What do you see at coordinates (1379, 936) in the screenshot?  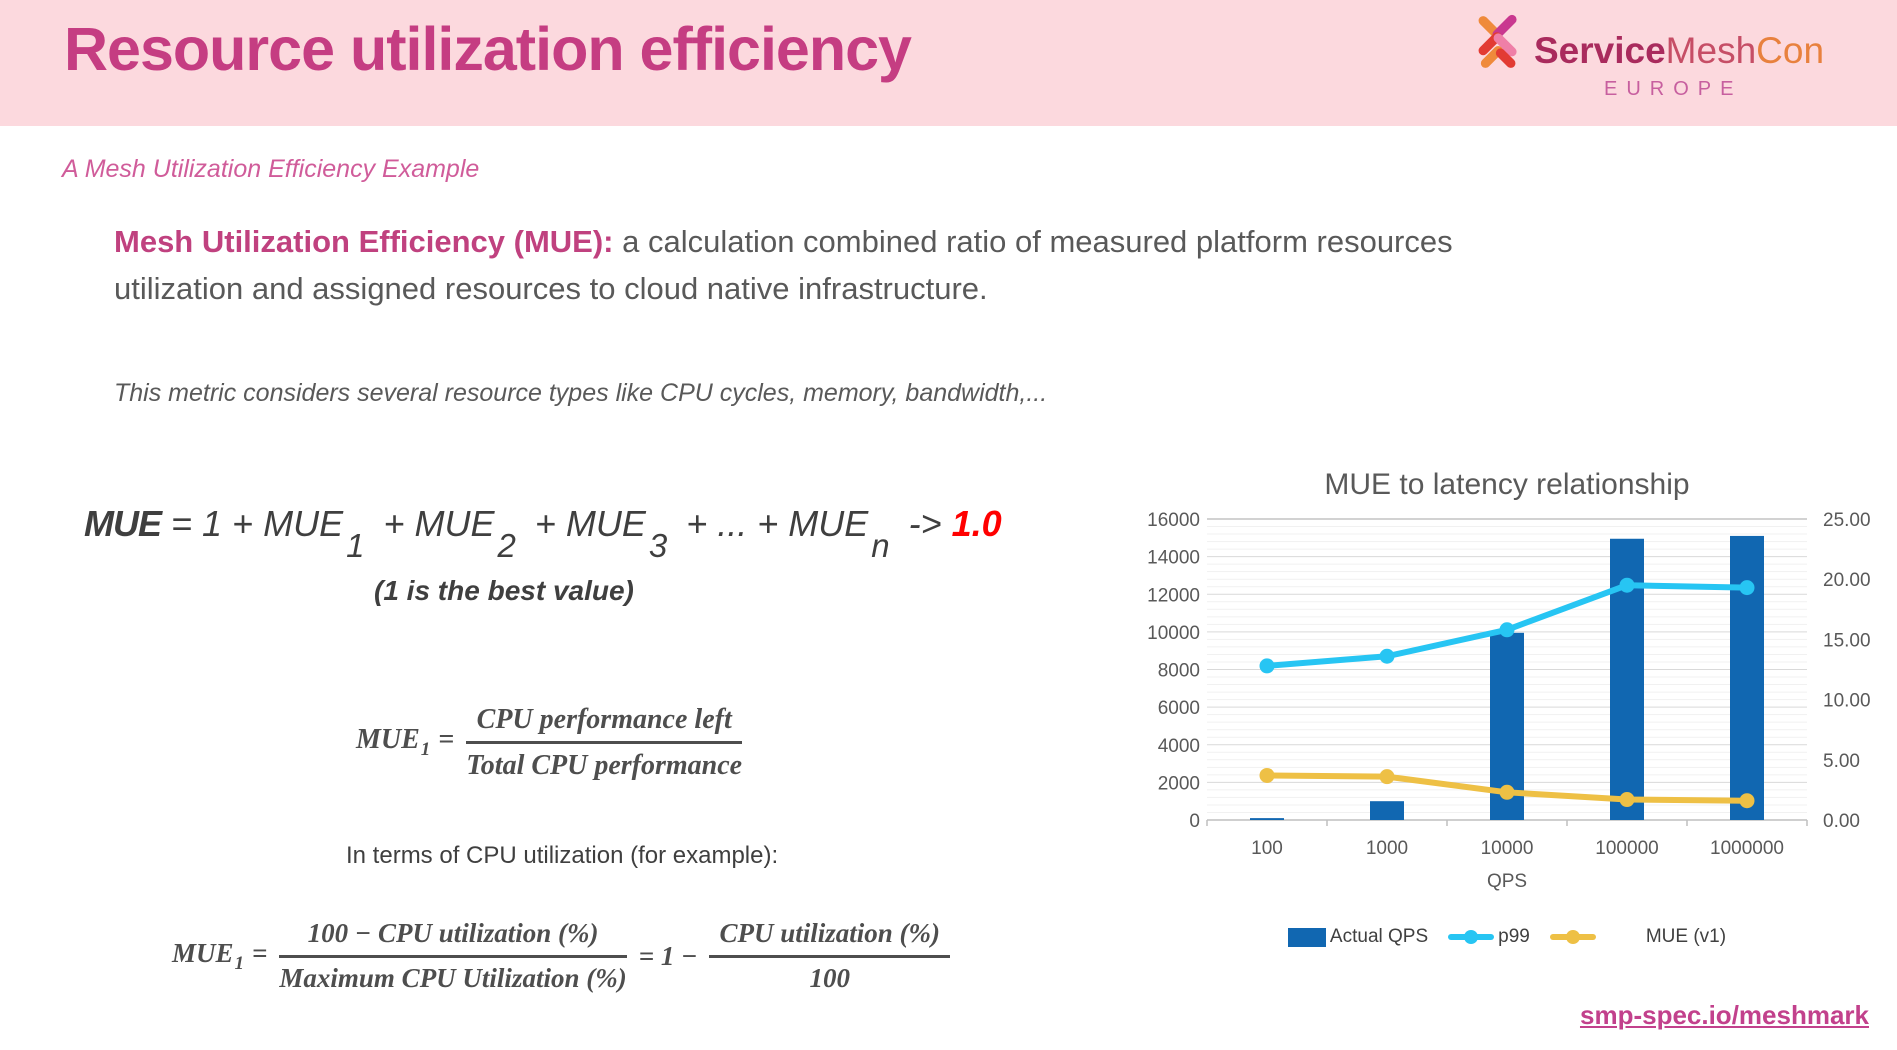 I see `legend-label: Actual QPS` at bounding box center [1379, 936].